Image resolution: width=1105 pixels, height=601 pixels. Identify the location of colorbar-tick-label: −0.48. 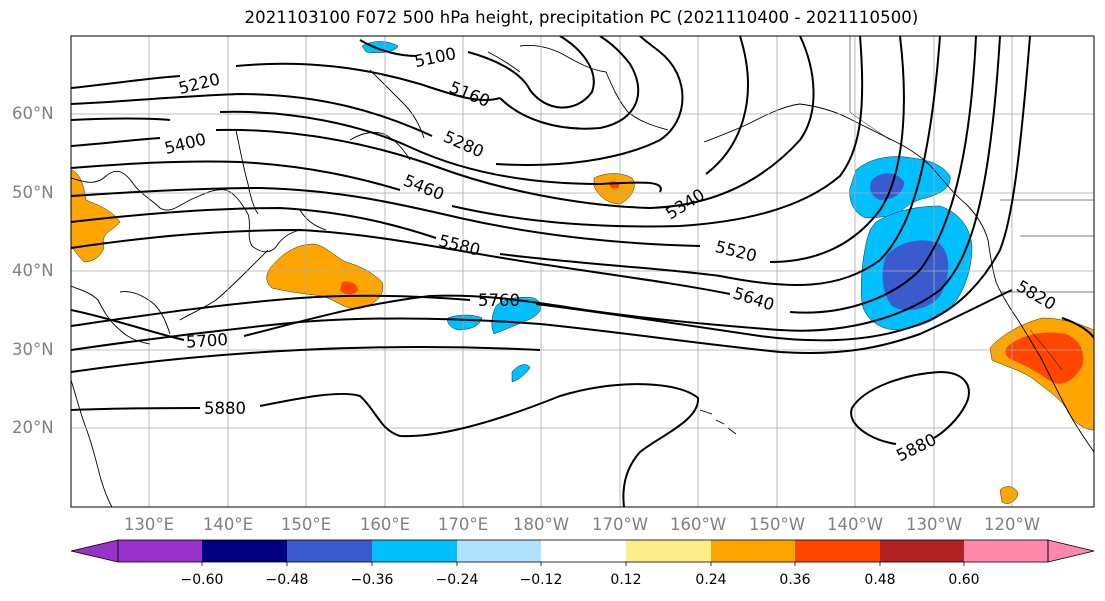
(287, 580).